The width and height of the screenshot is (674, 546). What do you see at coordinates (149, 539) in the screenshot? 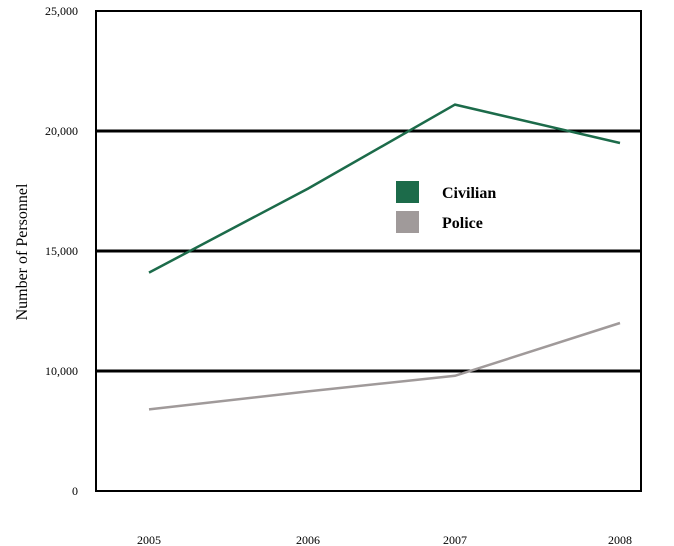
I see `x-tick-label: 2005` at bounding box center [149, 539].